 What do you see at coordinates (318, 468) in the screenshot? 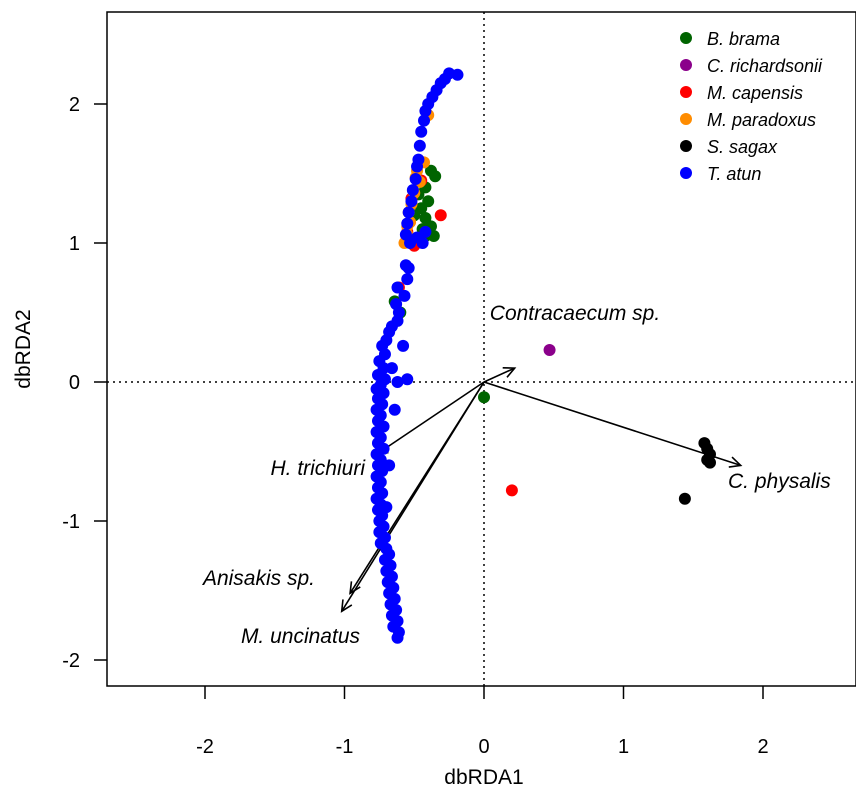
I see `arrow-label: H. trichiuri` at bounding box center [318, 468].